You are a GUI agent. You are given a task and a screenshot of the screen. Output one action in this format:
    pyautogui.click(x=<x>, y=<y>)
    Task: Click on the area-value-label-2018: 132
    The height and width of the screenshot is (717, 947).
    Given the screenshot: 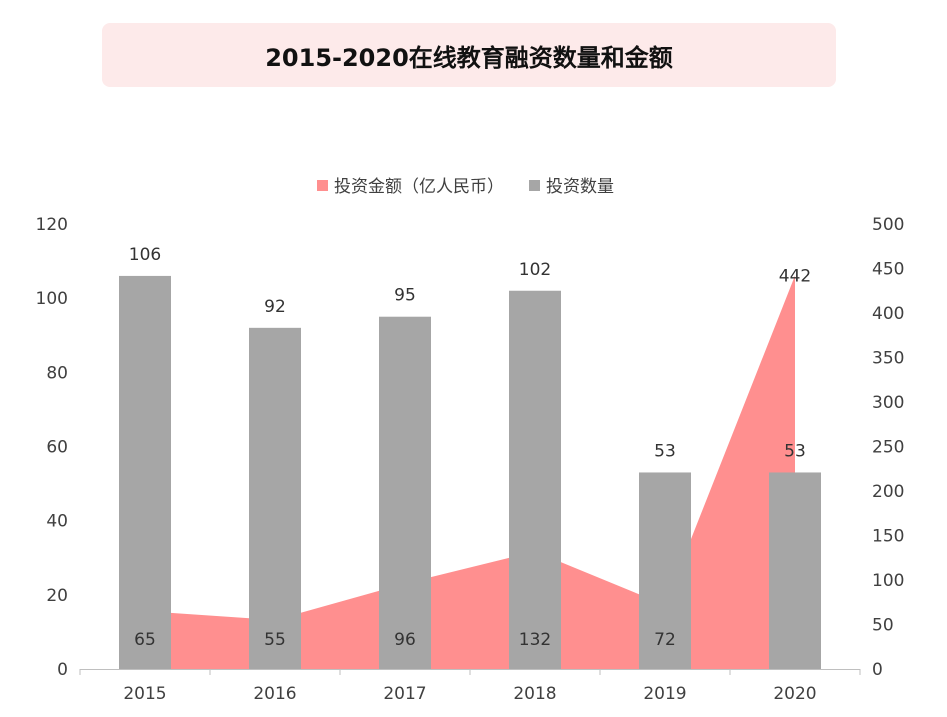 What is the action you would take?
    pyautogui.click(x=535, y=640)
    